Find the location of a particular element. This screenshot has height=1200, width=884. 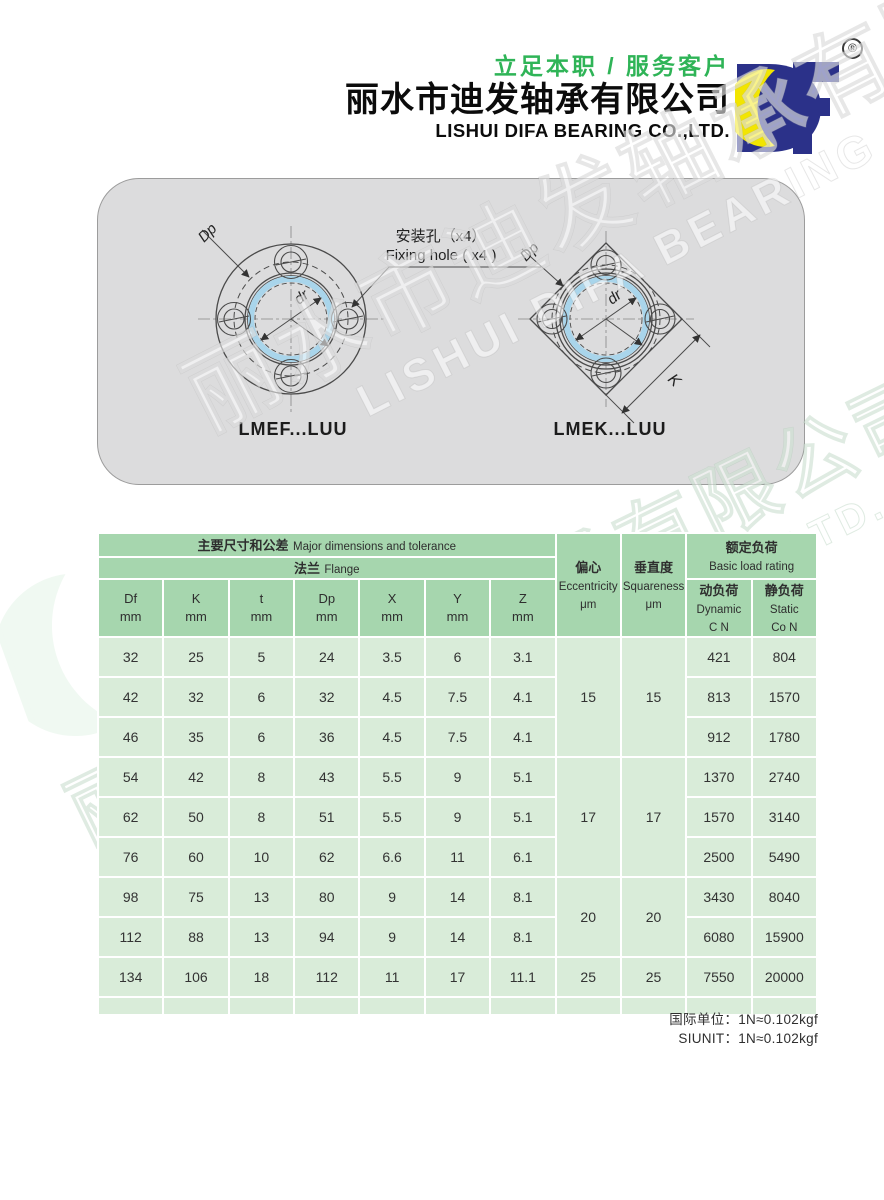

unit-note-cn: 国际单位：1N≈0.102kgf is located at coordinates (743, 1019).